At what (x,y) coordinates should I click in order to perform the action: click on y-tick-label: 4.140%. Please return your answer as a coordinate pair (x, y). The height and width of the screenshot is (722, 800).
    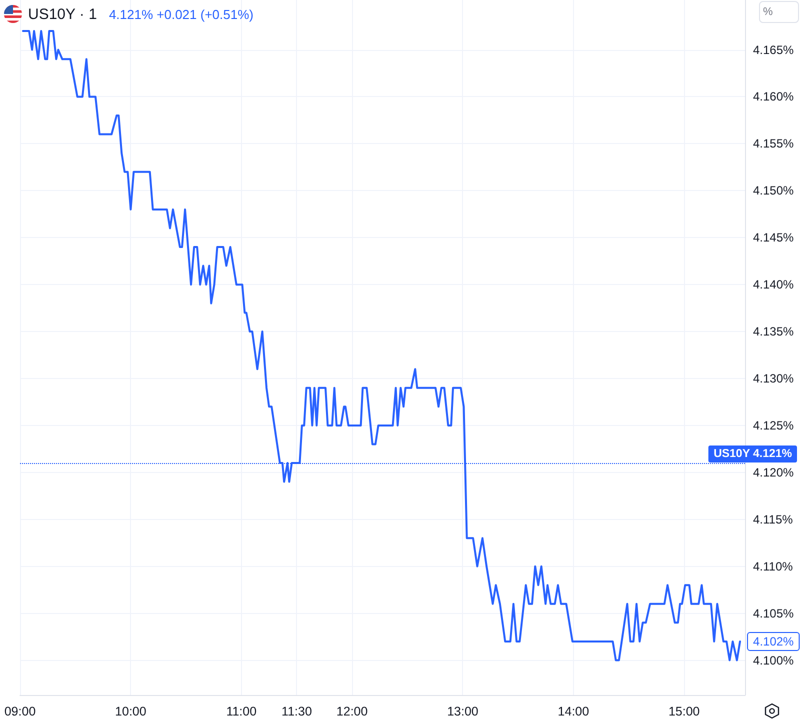
    Looking at the image, I should click on (773, 285).